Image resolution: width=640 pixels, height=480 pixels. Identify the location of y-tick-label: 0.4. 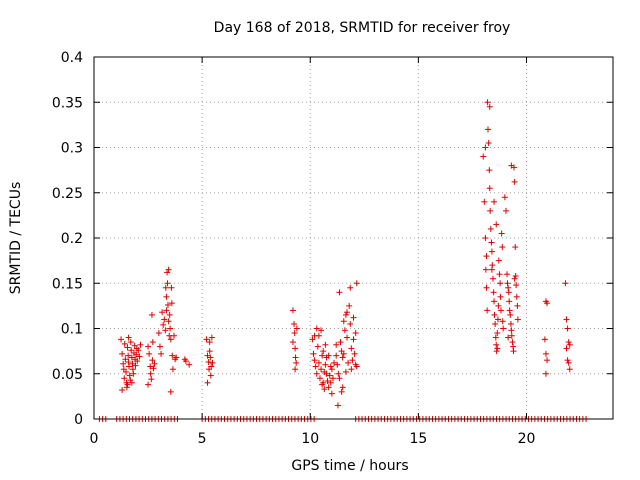
(72, 58).